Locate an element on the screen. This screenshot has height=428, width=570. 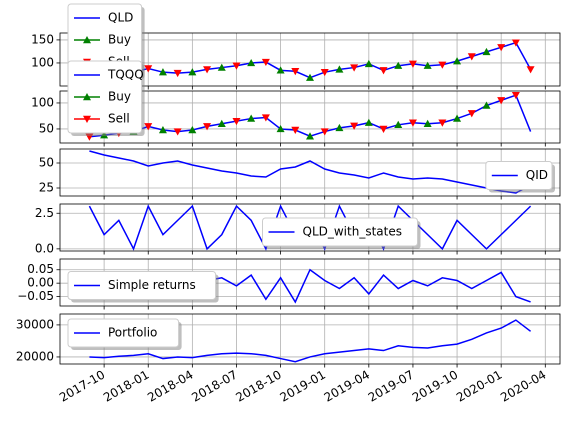
x-tick-label: 2019-07 is located at coordinates (391, 386).